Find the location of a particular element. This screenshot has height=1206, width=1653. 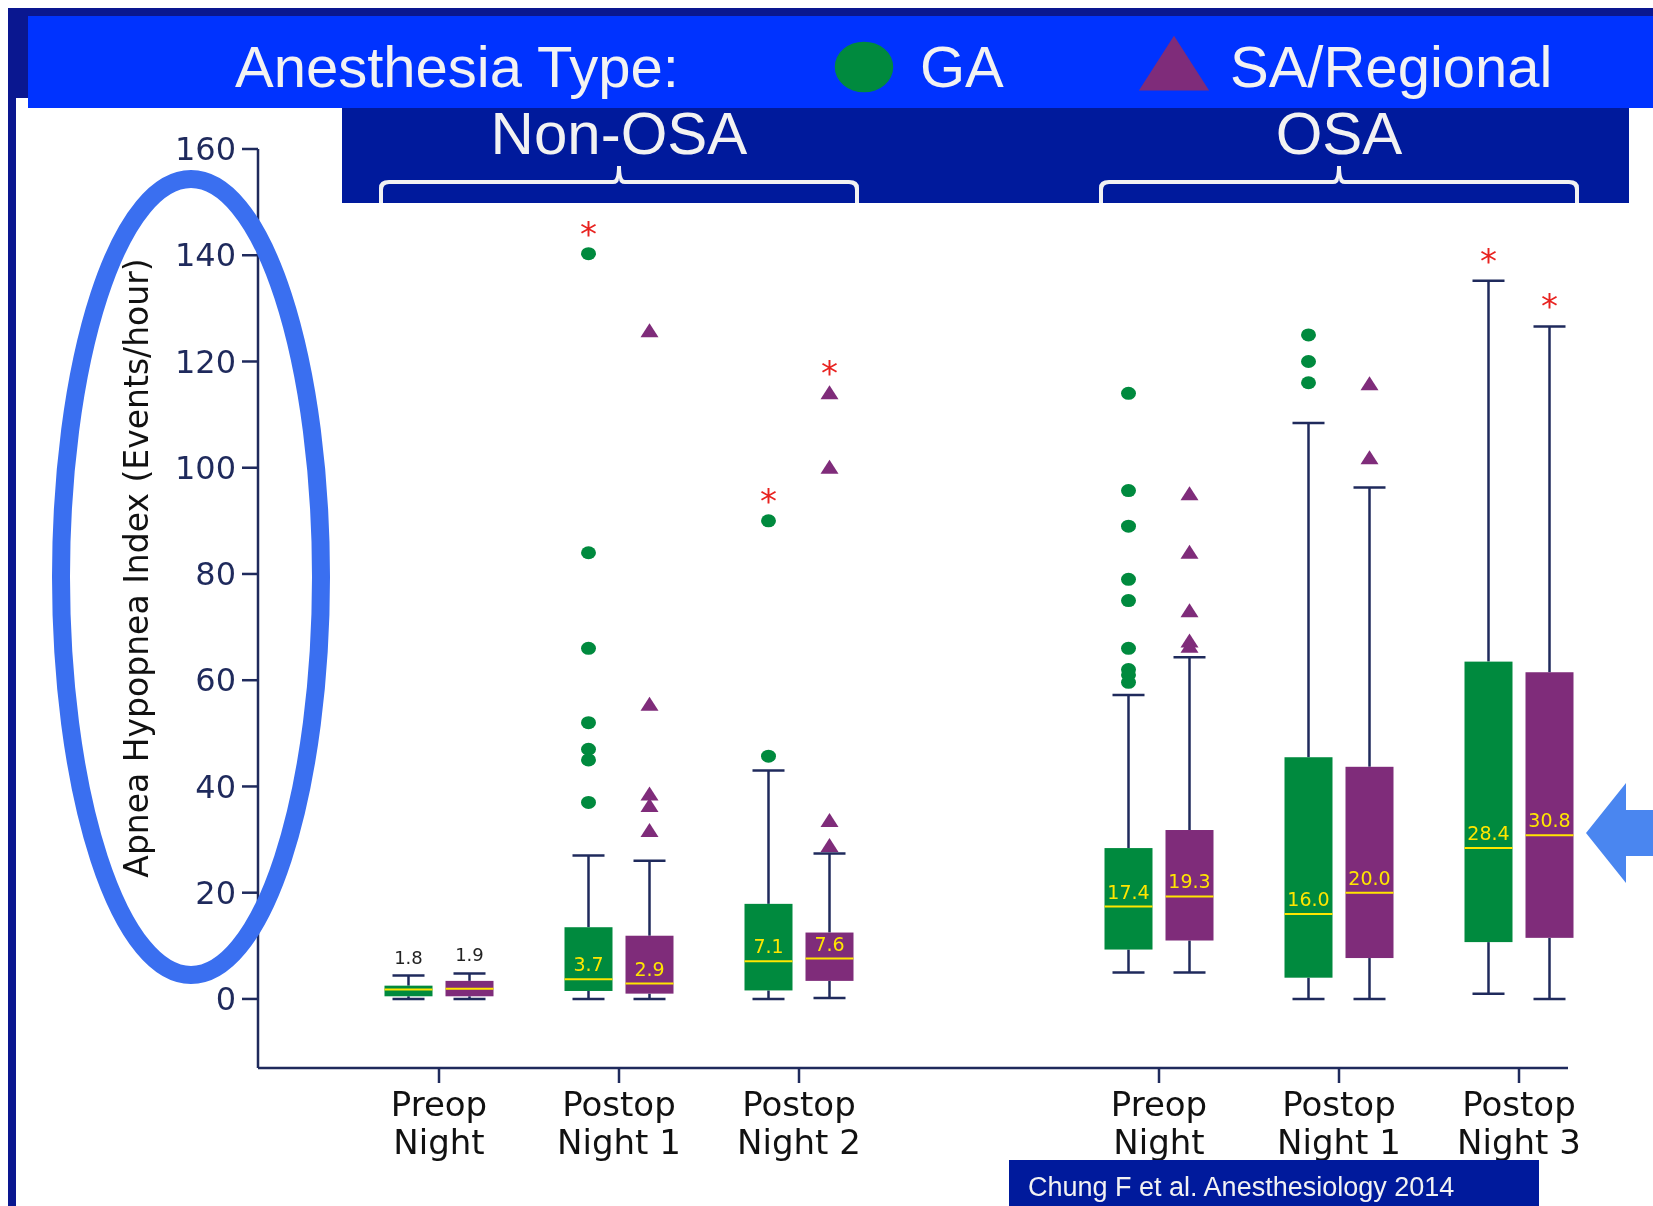

y-tick-label: 160 is located at coordinates (205, 149).